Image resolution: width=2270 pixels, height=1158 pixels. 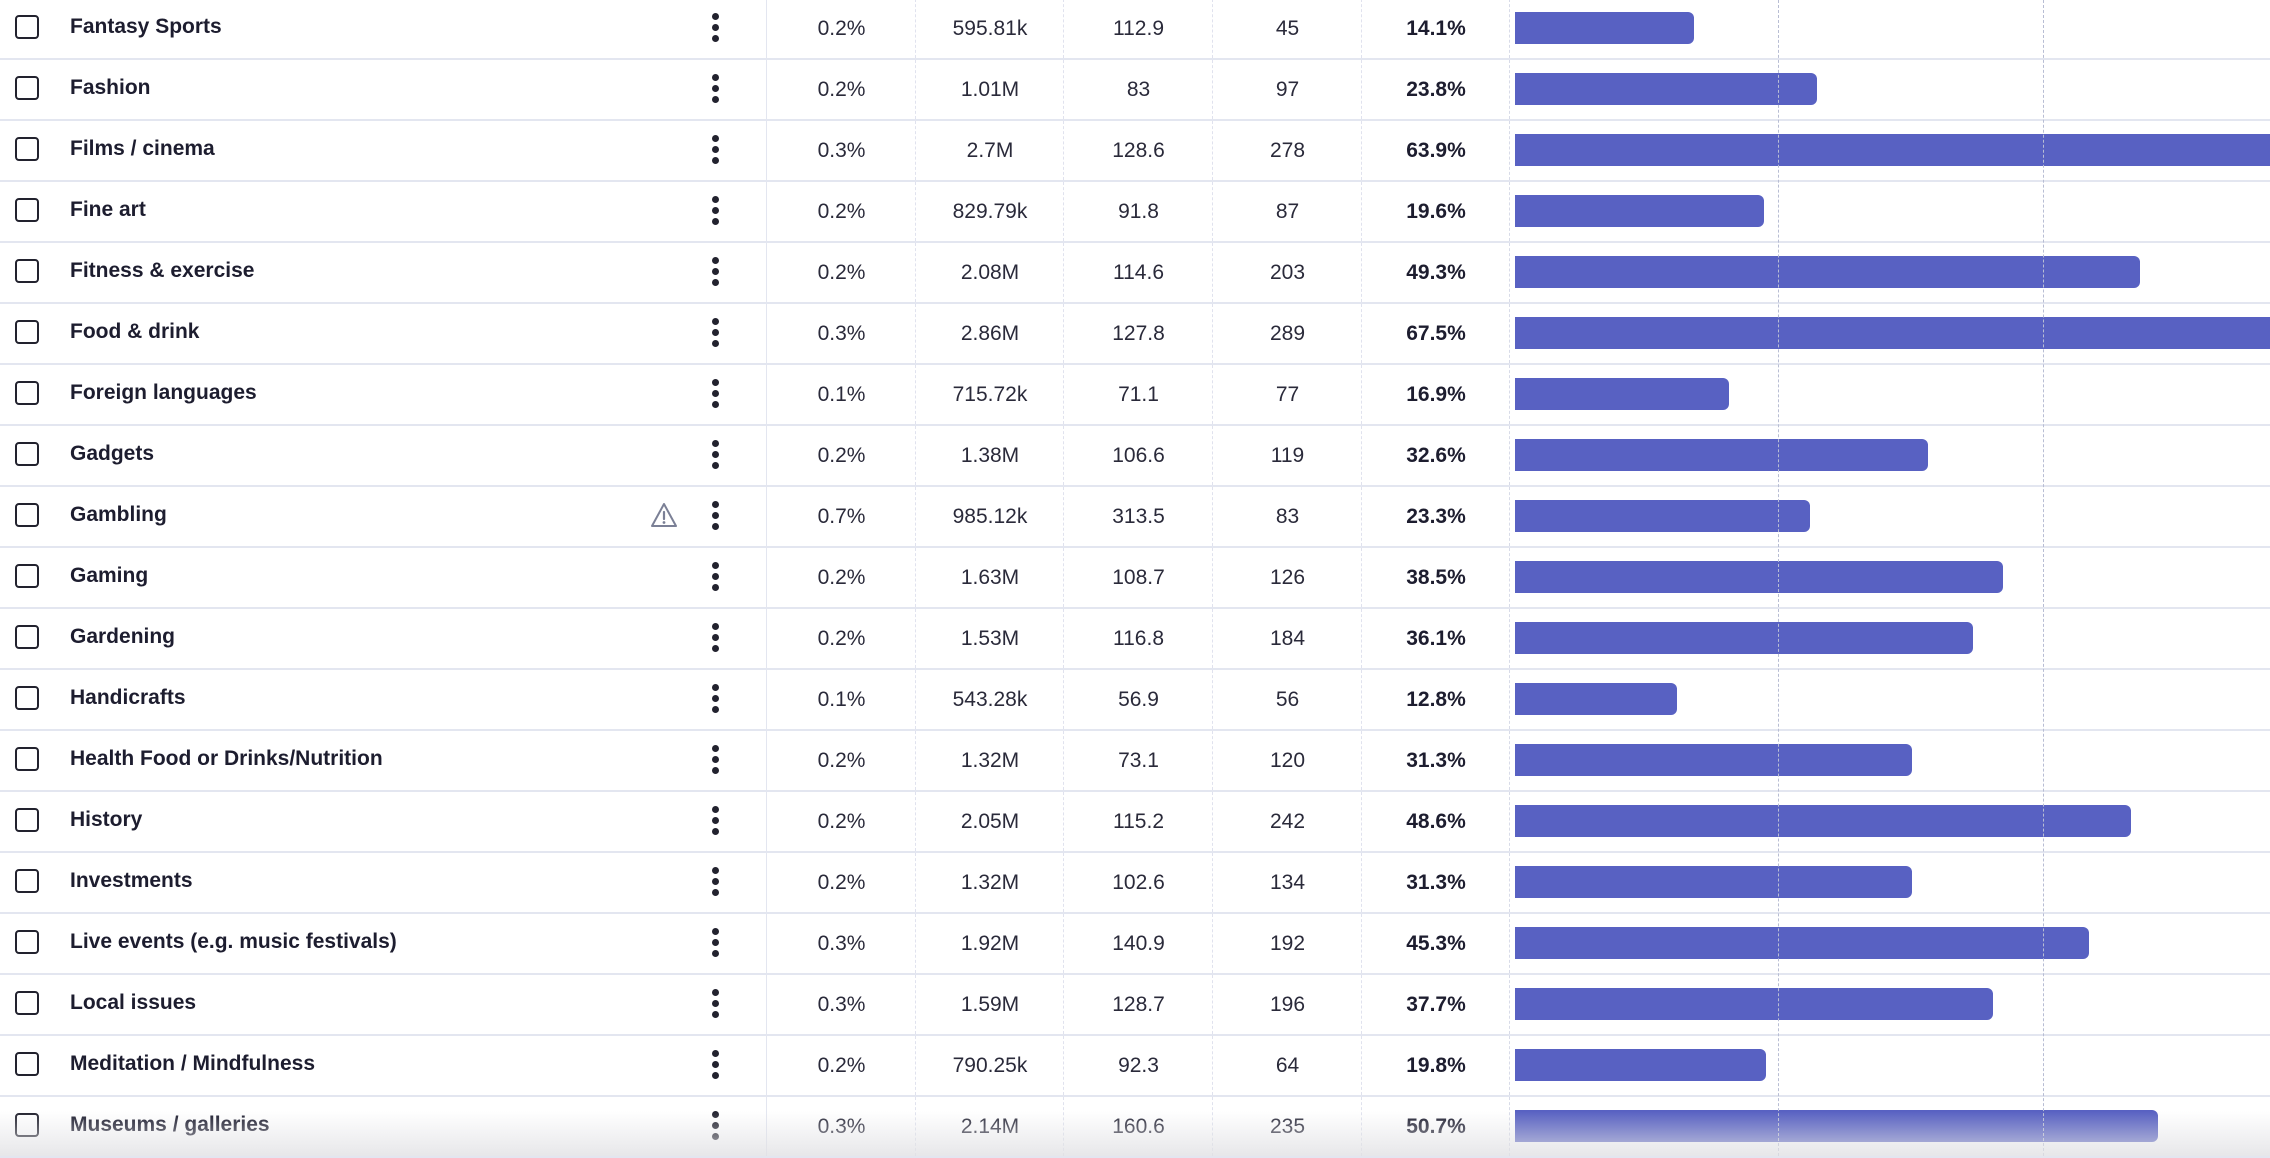 I want to click on table-row: Gardening 0.2% 1.53M 116.8 184 36.1%, so click(x=1135, y=639).